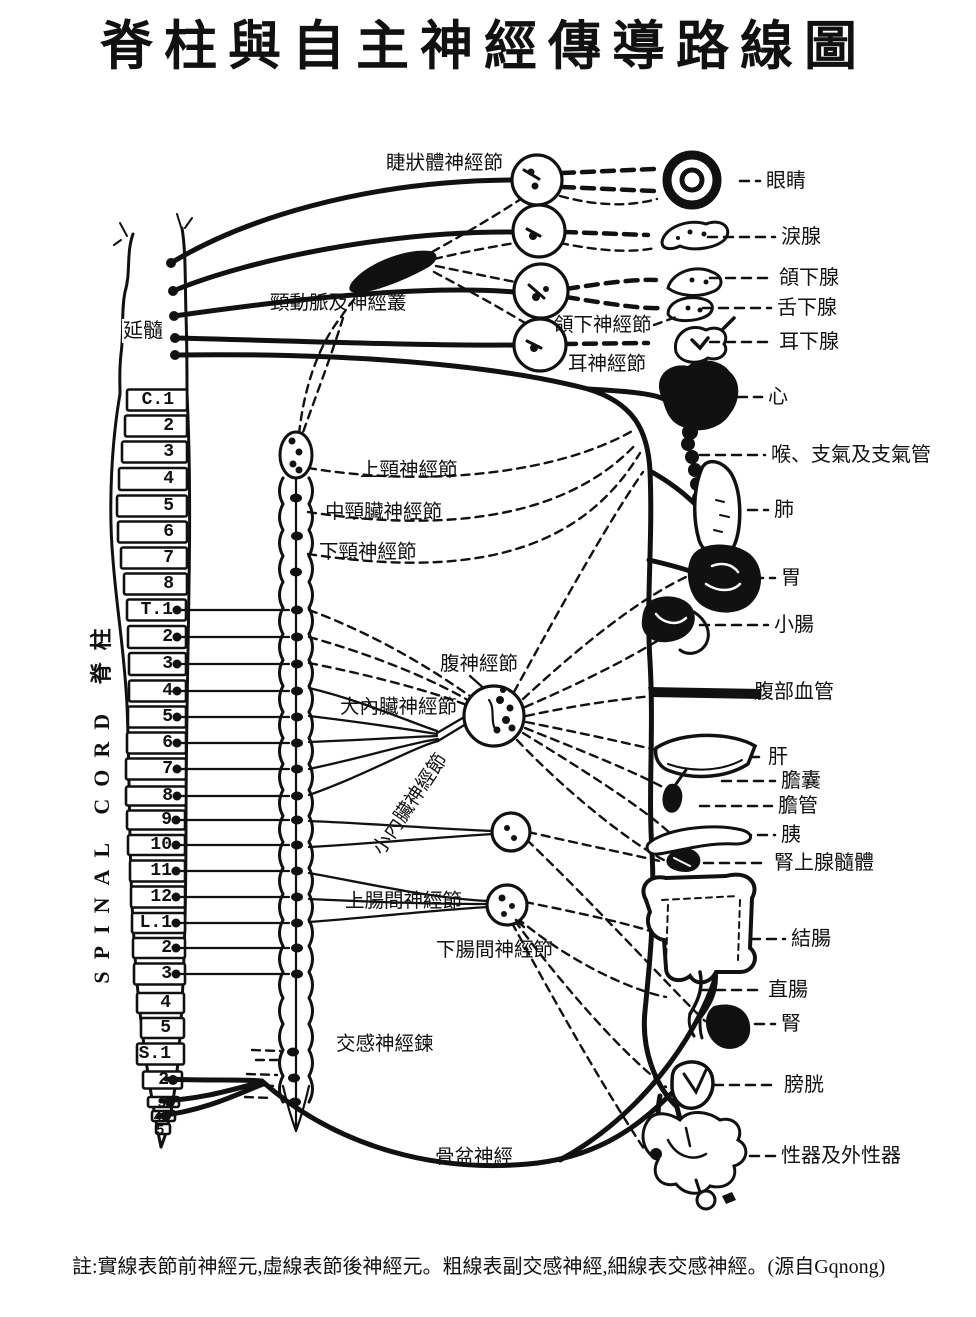 This screenshot has height=1317, width=976. What do you see at coordinates (157, 400) in the screenshot?
I see `vertebra-label: C.1` at bounding box center [157, 400].